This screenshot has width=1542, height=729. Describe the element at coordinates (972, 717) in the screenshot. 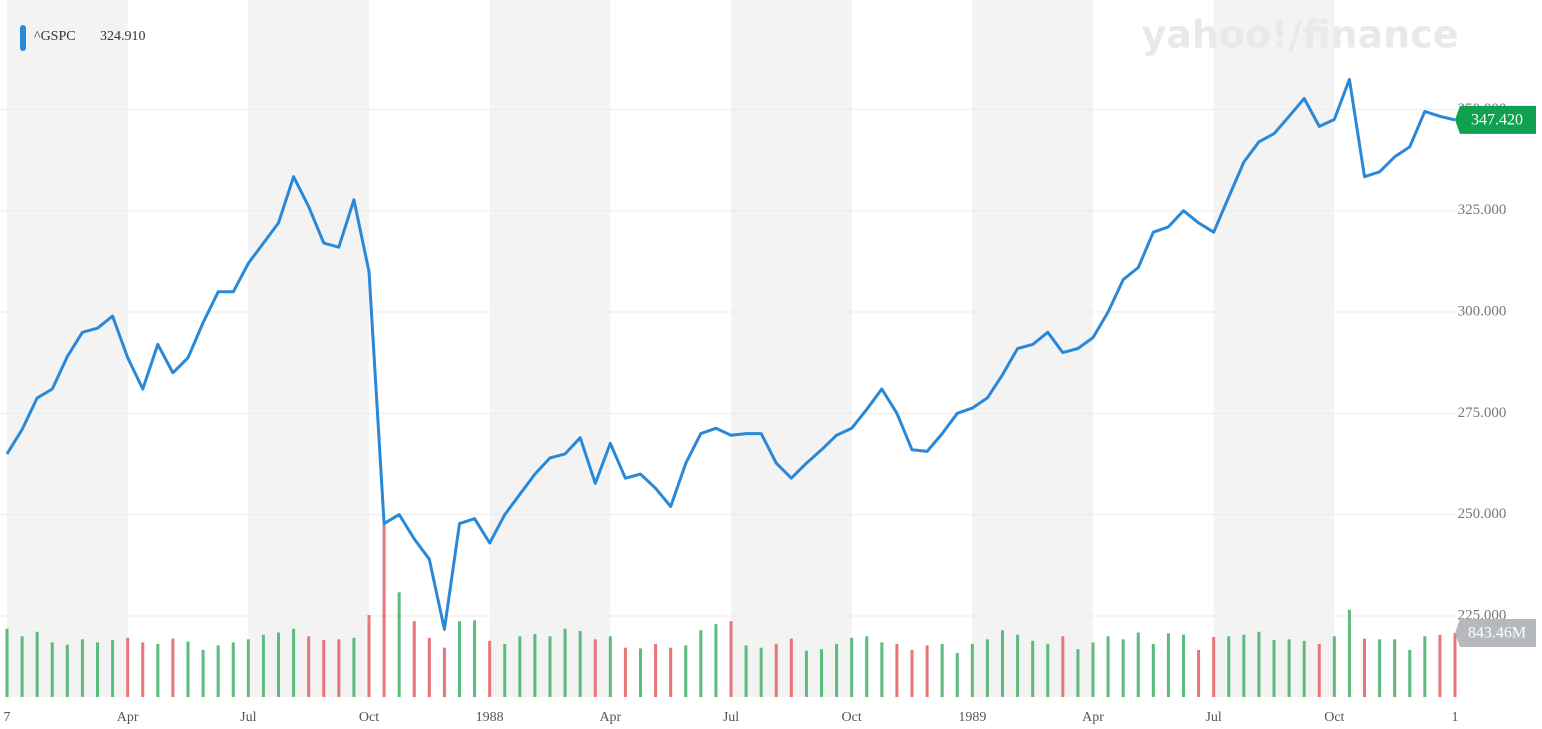

I see `x-tick-label: 1989` at that location.